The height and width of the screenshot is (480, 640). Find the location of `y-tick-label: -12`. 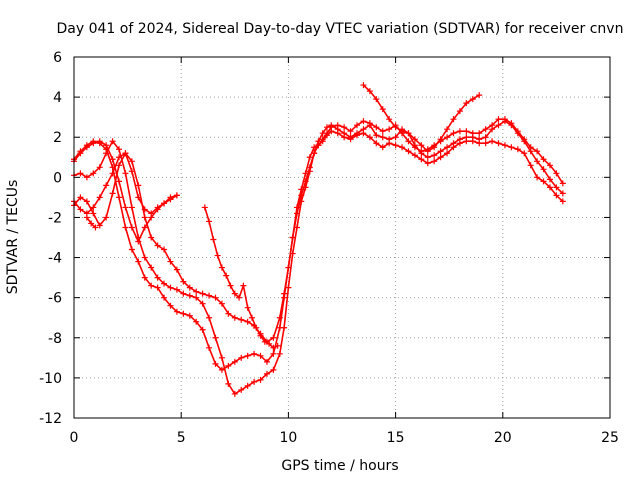

y-tick-label: -12 is located at coordinates (50, 419).